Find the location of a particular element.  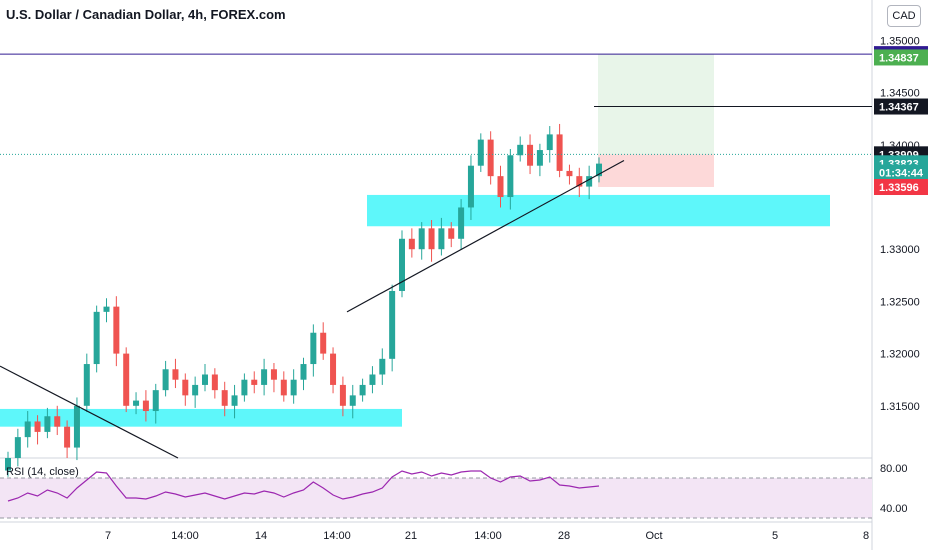

rsi-indicator-label: RSI (14, close) is located at coordinates (42, 472).